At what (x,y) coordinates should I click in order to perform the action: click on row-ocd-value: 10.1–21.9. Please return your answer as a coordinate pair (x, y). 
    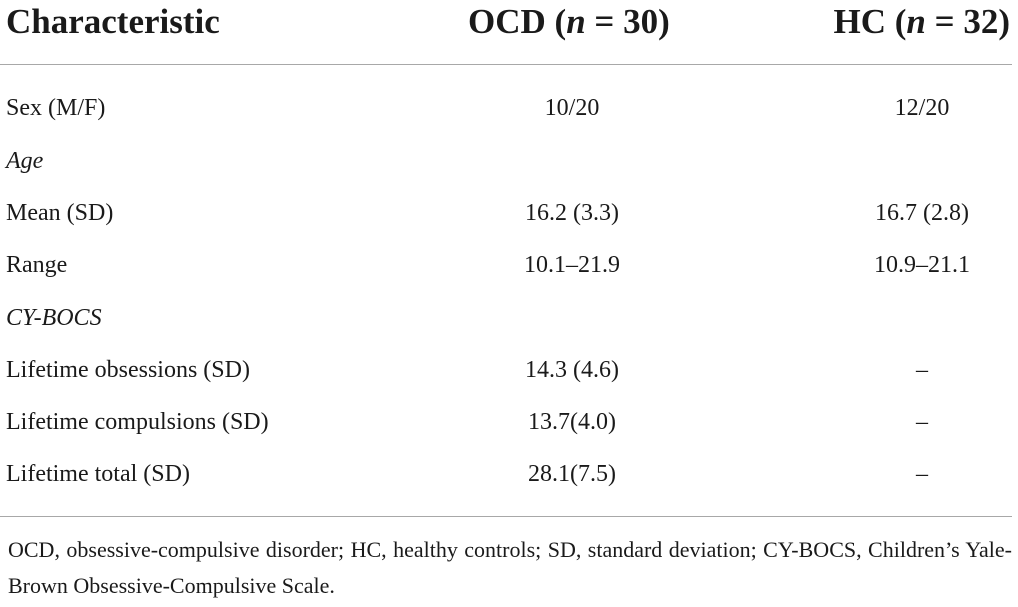
    Looking at the image, I should click on (572, 265).